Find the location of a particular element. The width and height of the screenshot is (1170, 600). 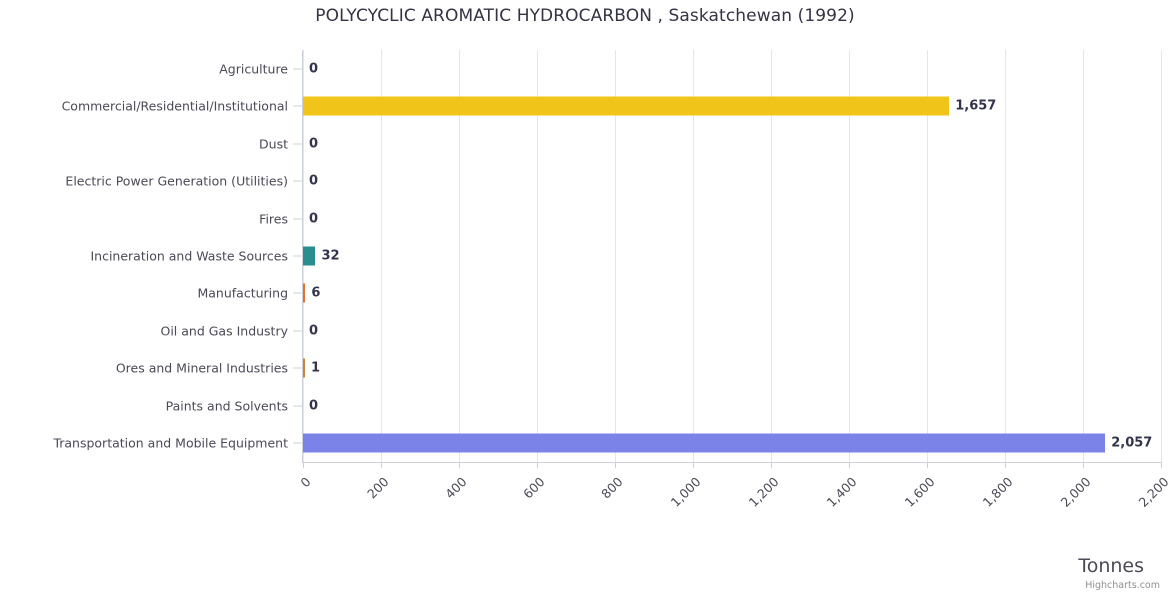

y-axis-category-label: Fires is located at coordinates (273, 219).